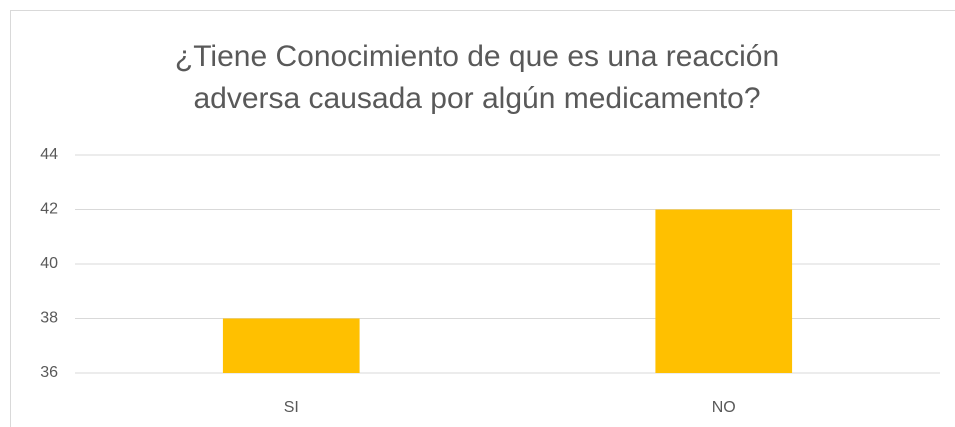  Describe the element at coordinates (49, 154) in the screenshot. I see `y-tick-label: 44` at that location.